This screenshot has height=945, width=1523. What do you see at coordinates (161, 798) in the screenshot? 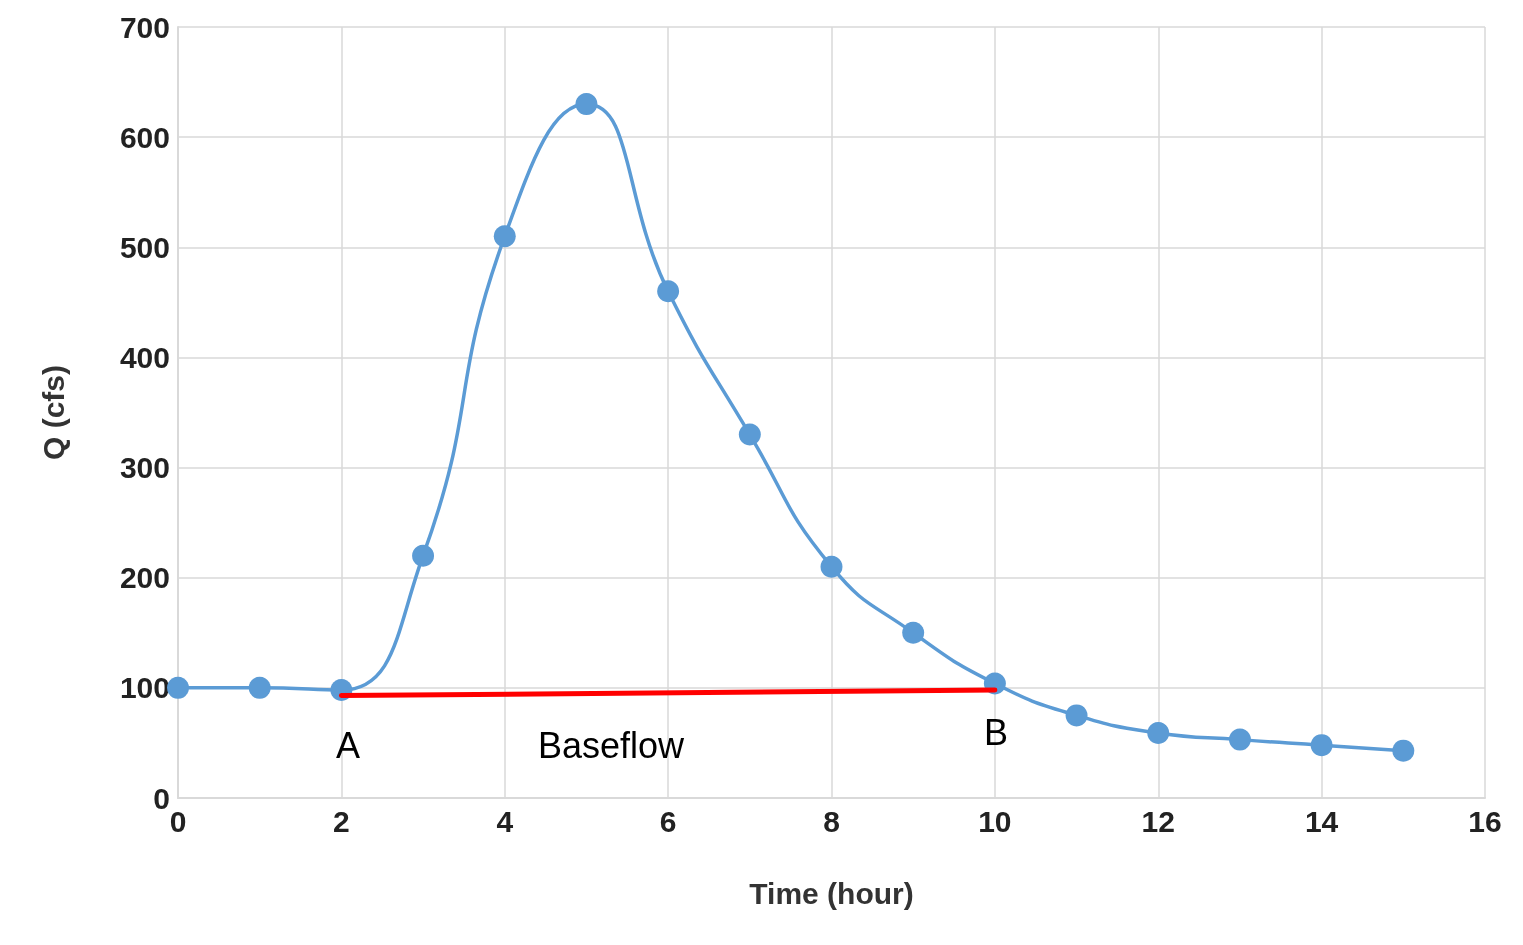
I see `y-tick-label: 0` at bounding box center [161, 798].